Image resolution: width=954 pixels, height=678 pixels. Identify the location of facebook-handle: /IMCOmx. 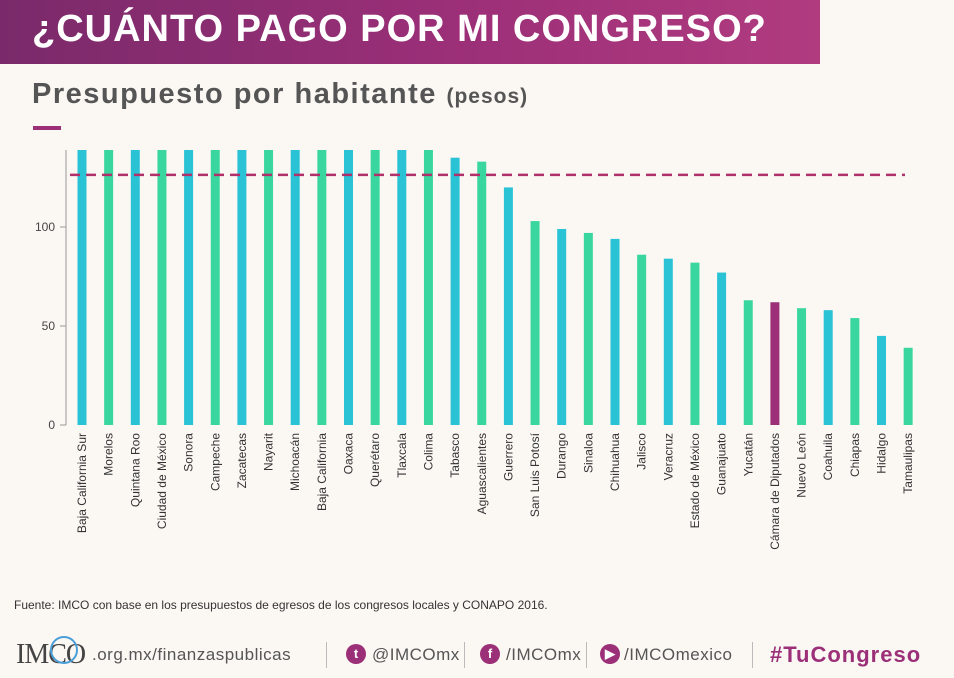
(544, 654).